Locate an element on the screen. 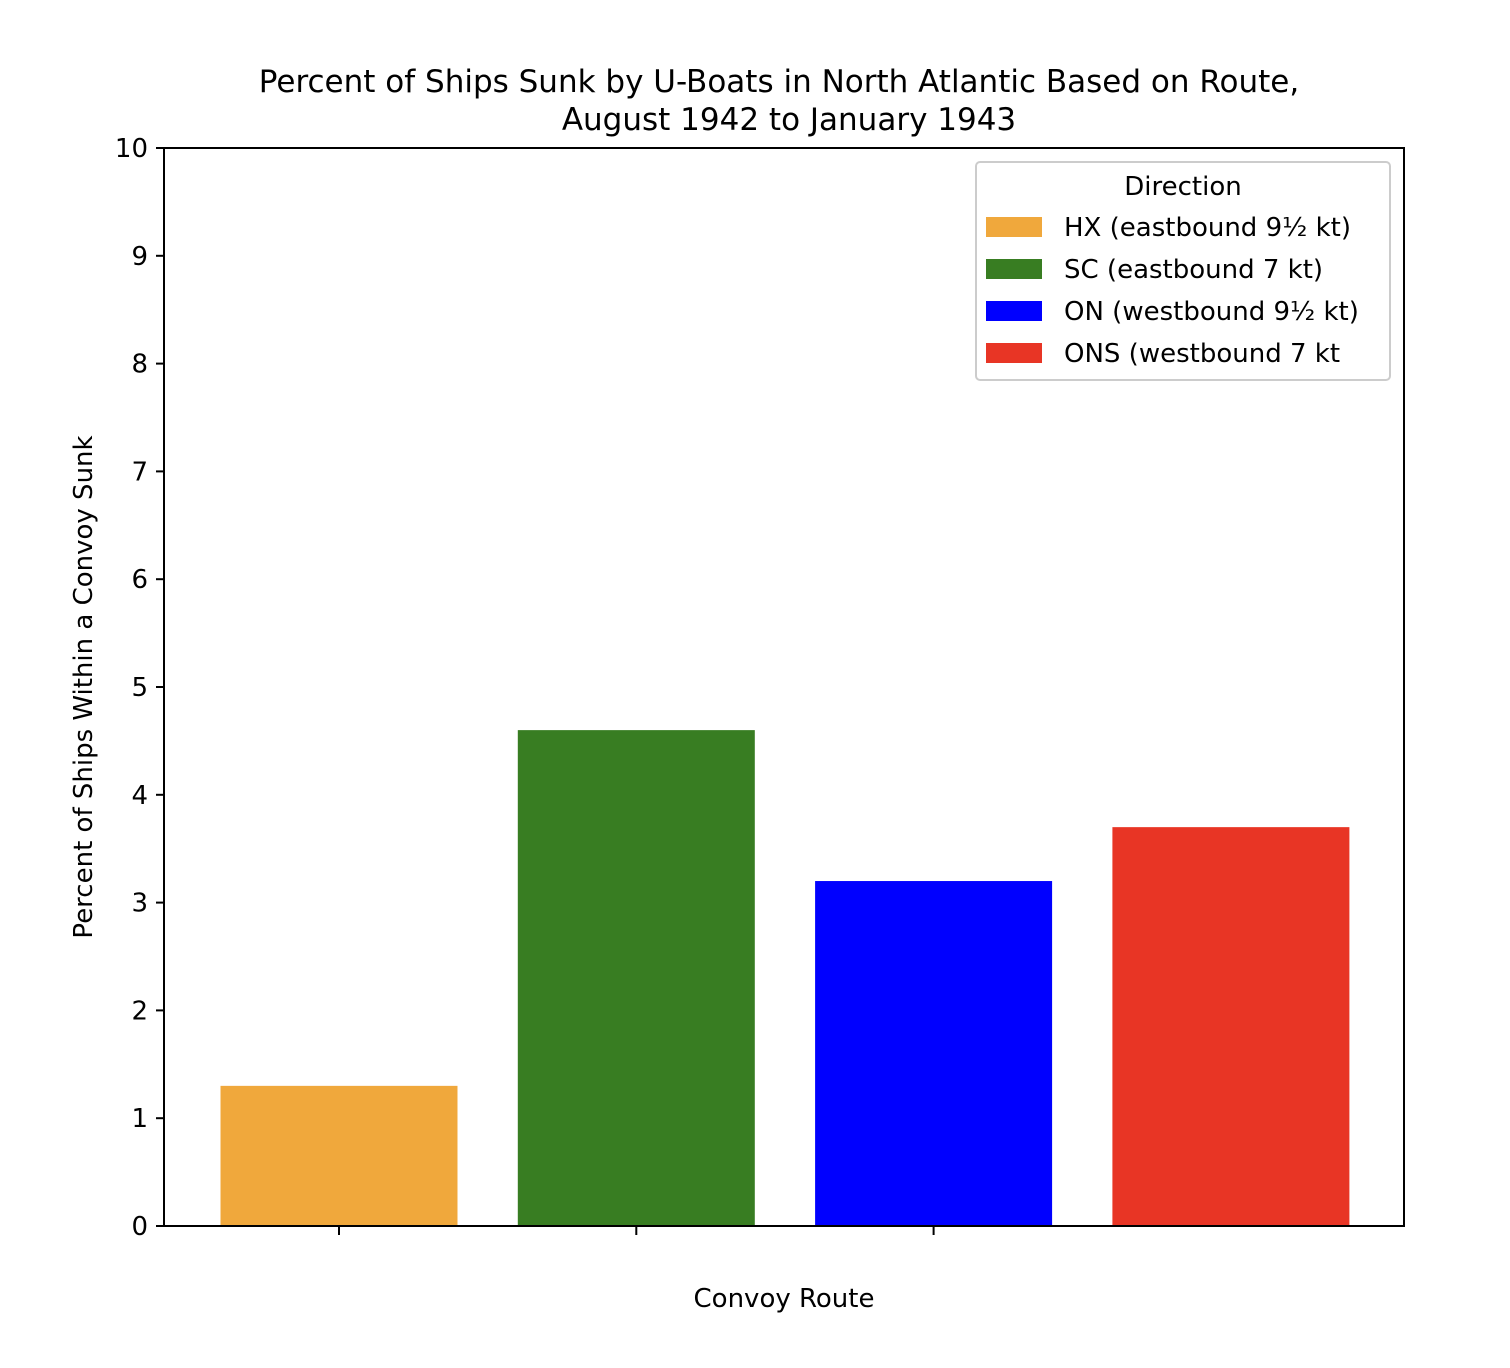 This screenshot has width=1510, height=1368. y-axis-ticks: 0 1 2 3 4 5 6 7 8 9 10 is located at coordinates (139, 688).